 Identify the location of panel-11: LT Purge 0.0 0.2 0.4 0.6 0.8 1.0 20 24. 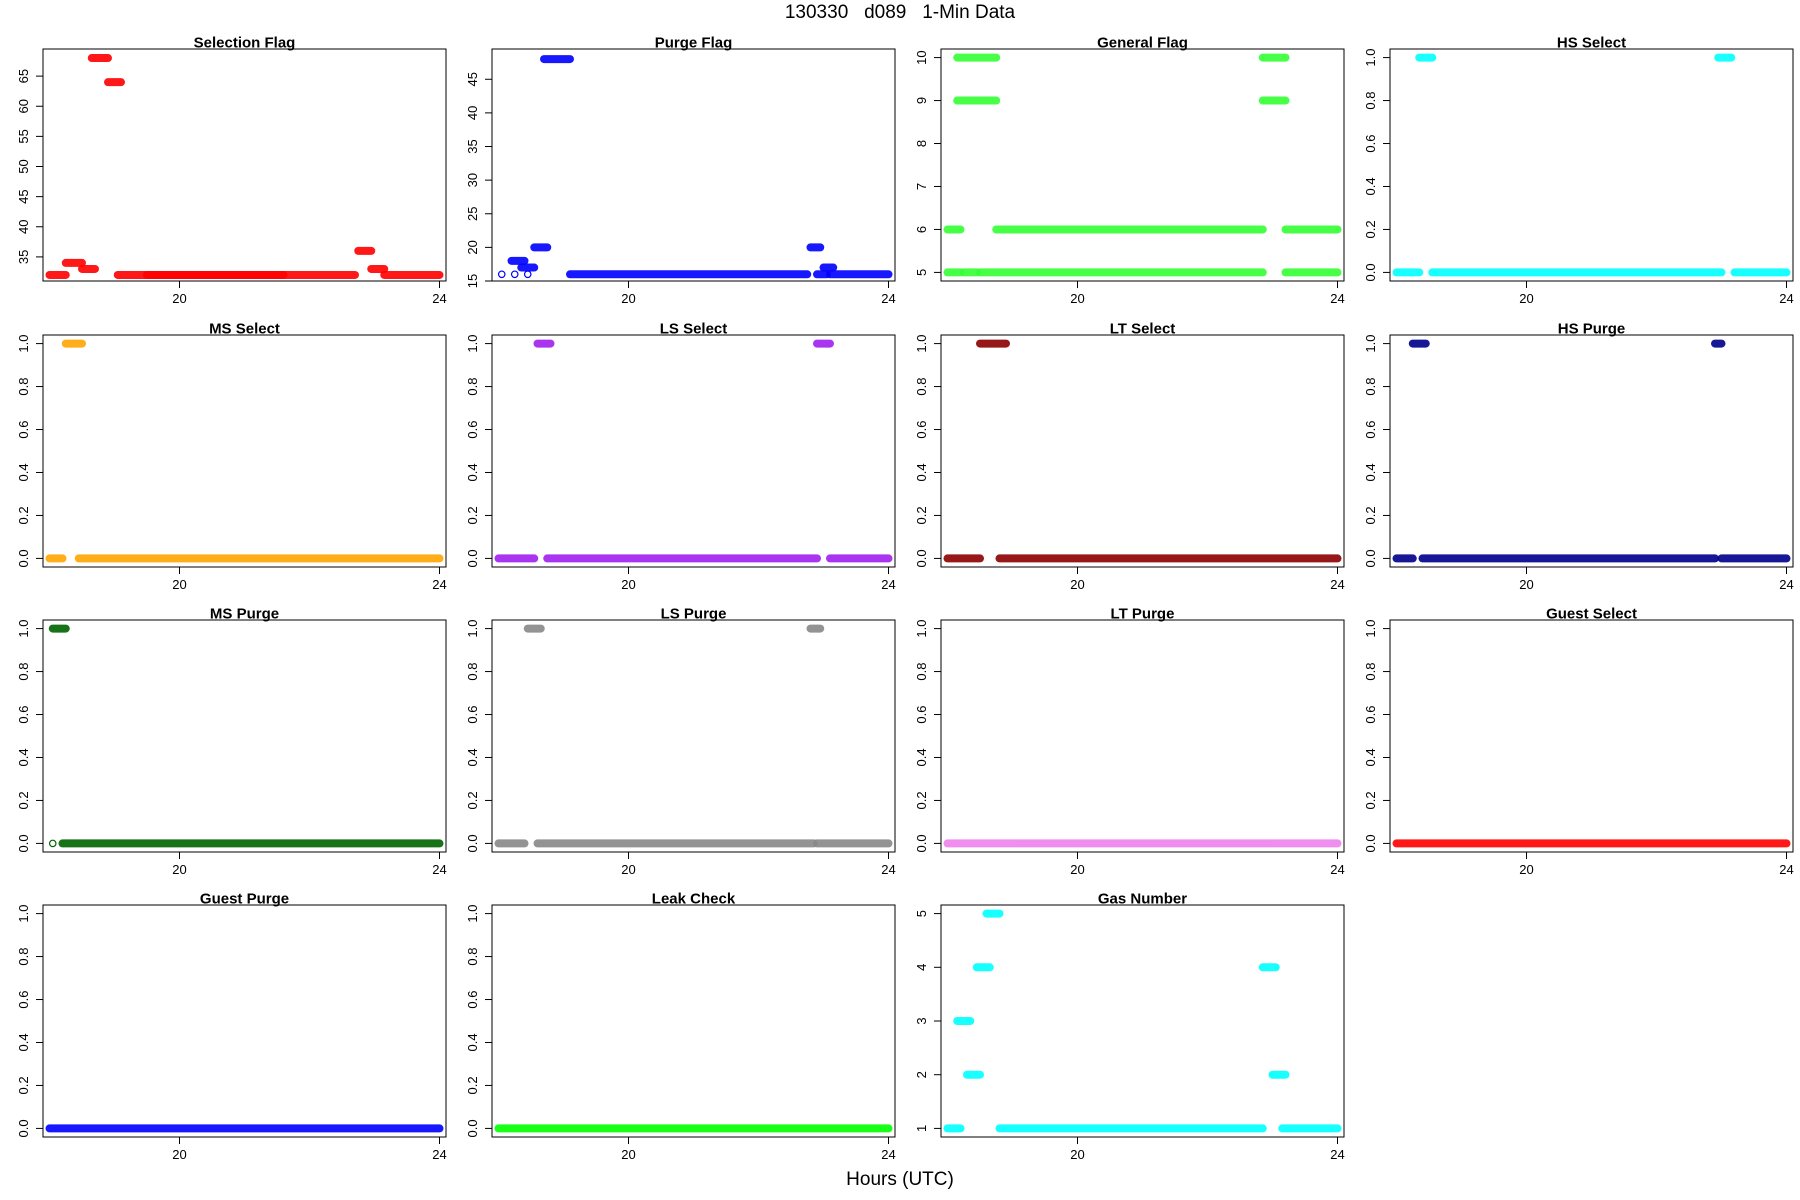
(1129, 742).